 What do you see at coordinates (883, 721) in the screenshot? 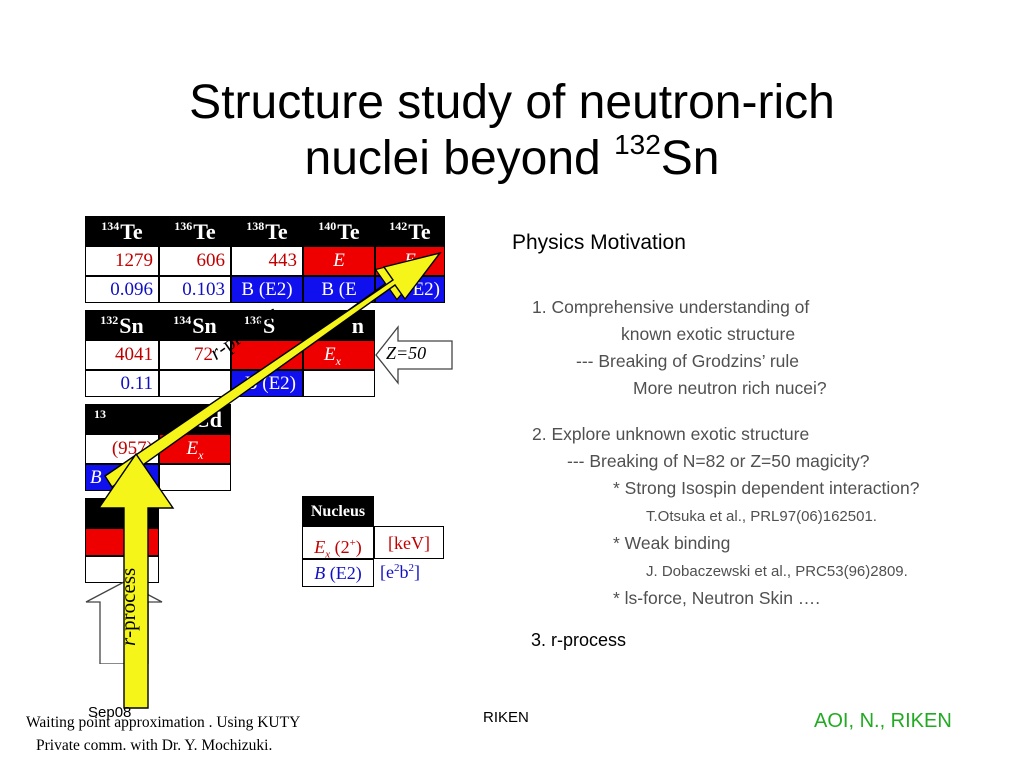
I see `footer-author: AOI, N., RIKEN` at bounding box center [883, 721].